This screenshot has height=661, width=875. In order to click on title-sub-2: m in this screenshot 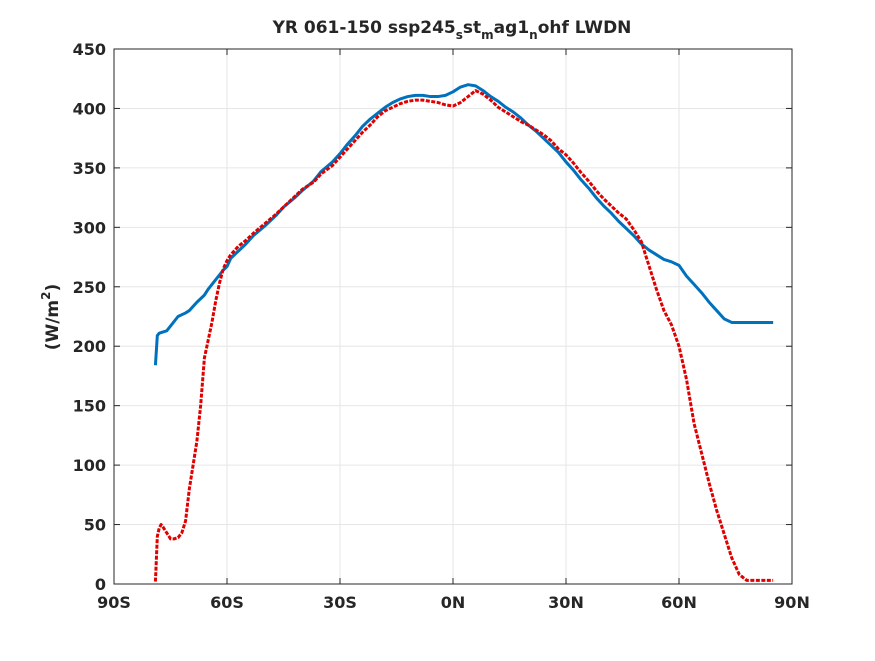, I will do `click(487, 35)`.